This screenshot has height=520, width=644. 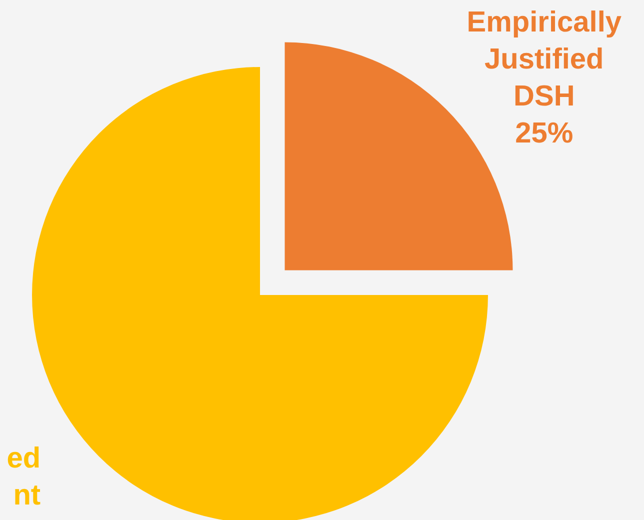 What do you see at coordinates (23, 477) in the screenshot?
I see `slice-label: ed nt` at bounding box center [23, 477].